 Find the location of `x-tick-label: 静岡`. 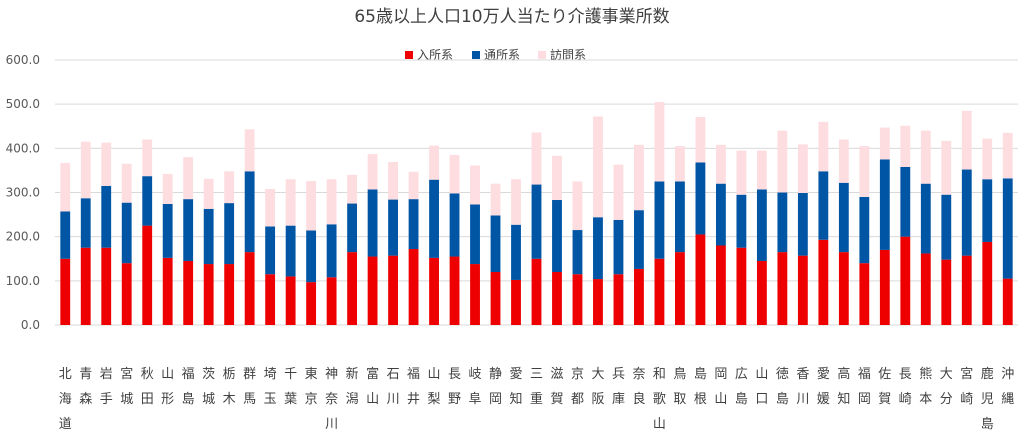

x-tick-label: 静岡 is located at coordinates (495, 387).